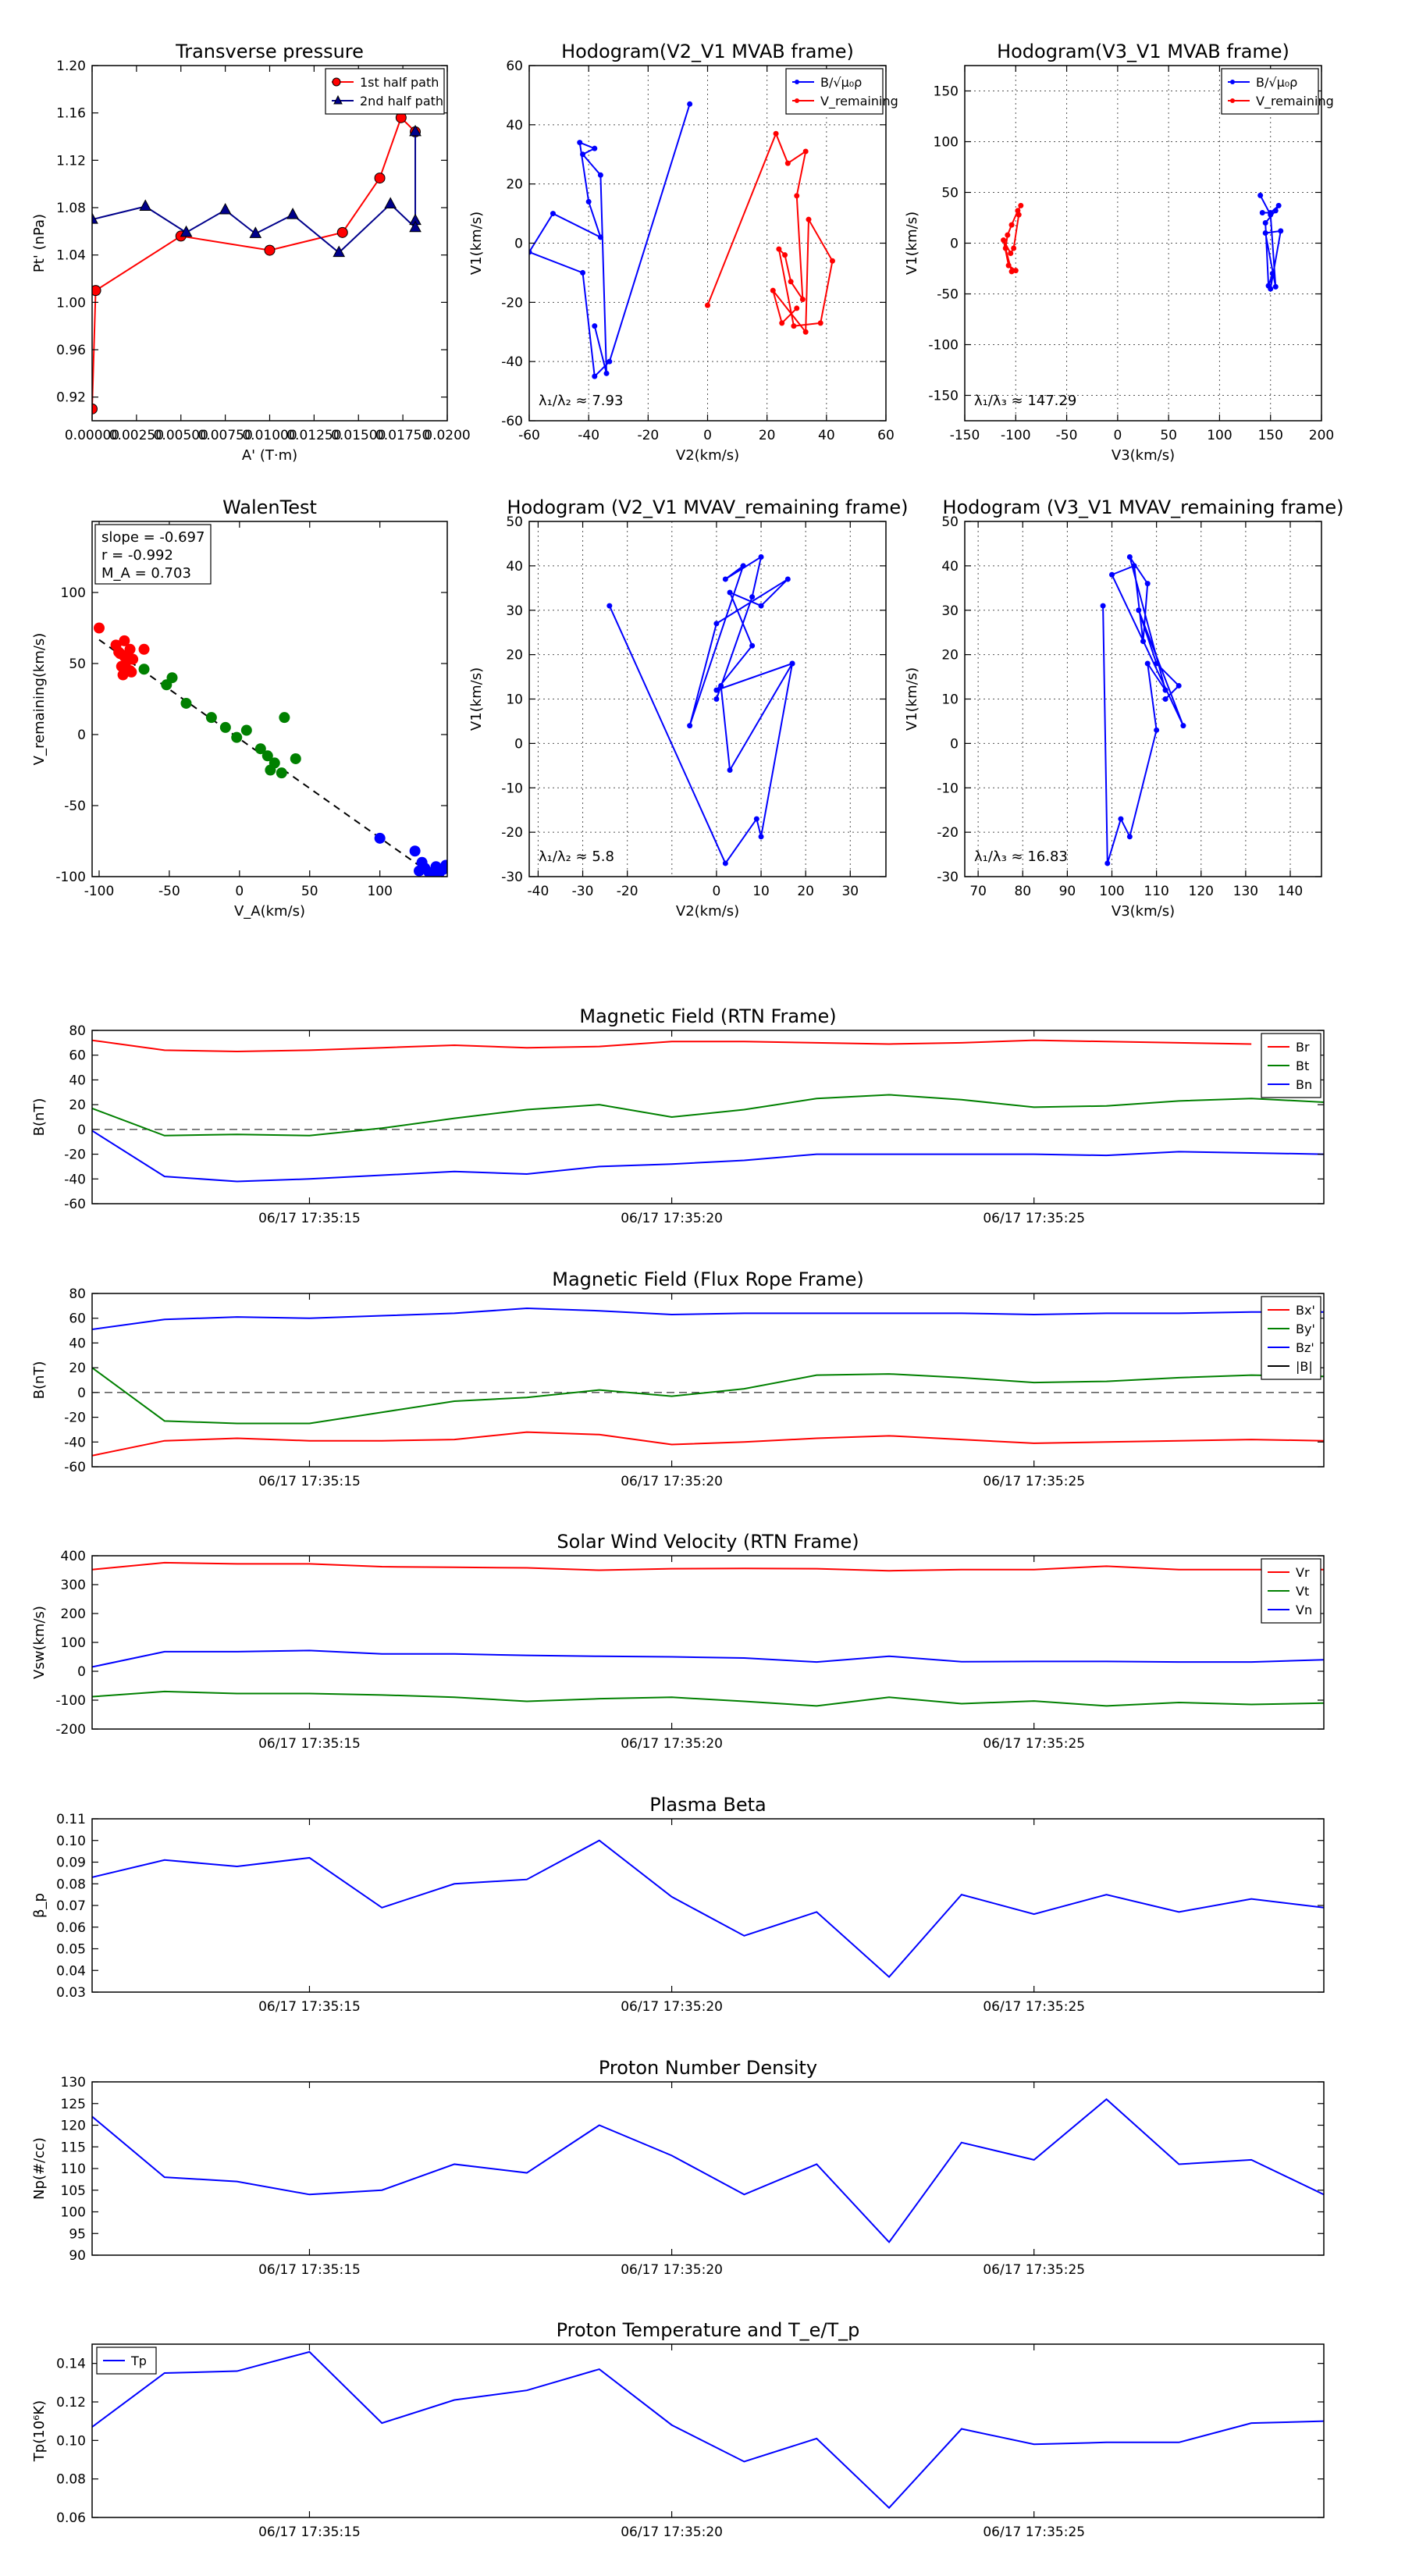  What do you see at coordinates (169, 891) in the screenshot?
I see `x-tick-label: -50` at bounding box center [169, 891].